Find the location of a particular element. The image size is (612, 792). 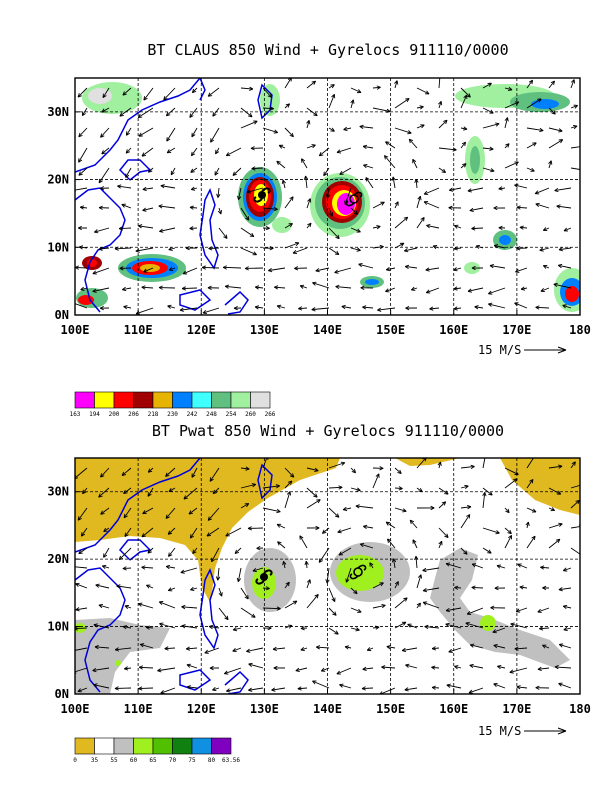

panel1-title: BT CLAUS 850 Wind + Gyrelocs 911110/0000 is located at coordinates (327, 50).